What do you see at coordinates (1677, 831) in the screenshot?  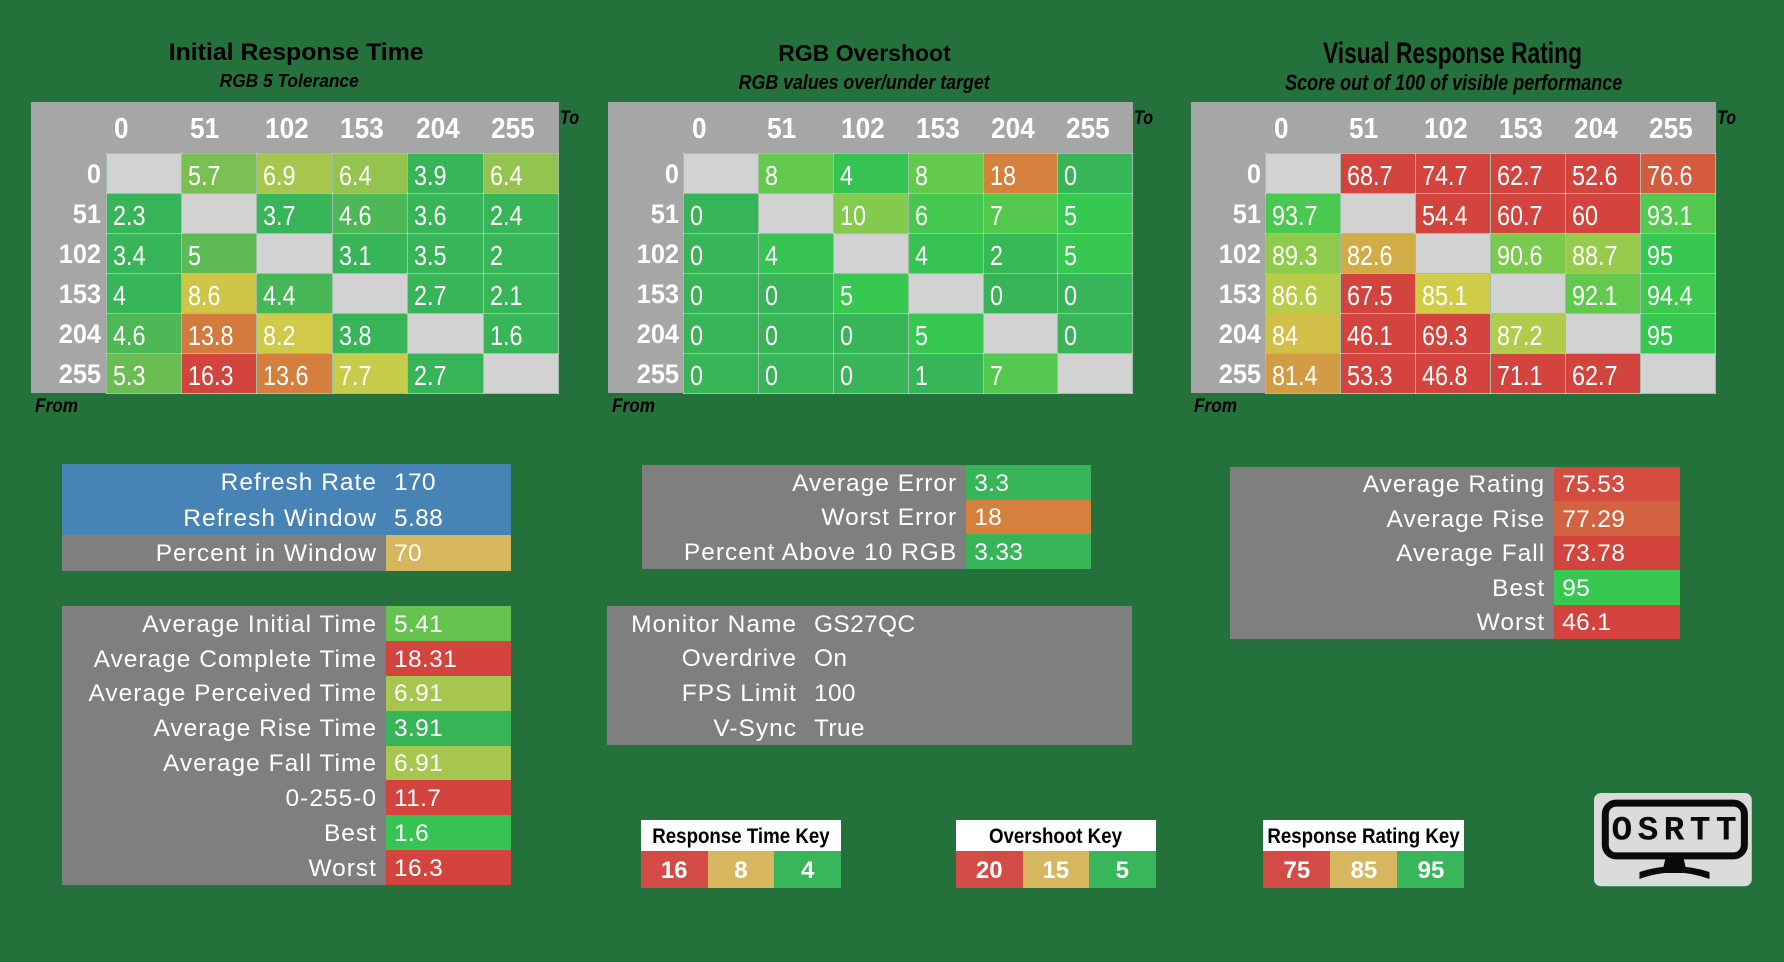 I see `svg-text: OSRTT` at bounding box center [1677, 831].